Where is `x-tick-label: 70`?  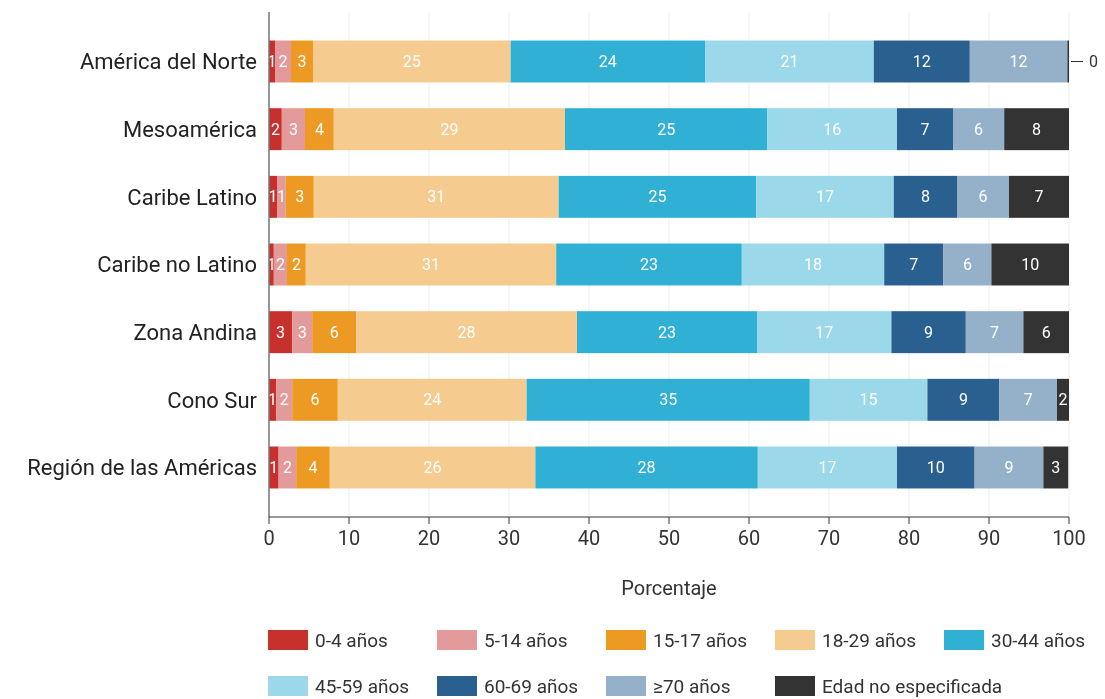
x-tick-label: 70 is located at coordinates (829, 538).